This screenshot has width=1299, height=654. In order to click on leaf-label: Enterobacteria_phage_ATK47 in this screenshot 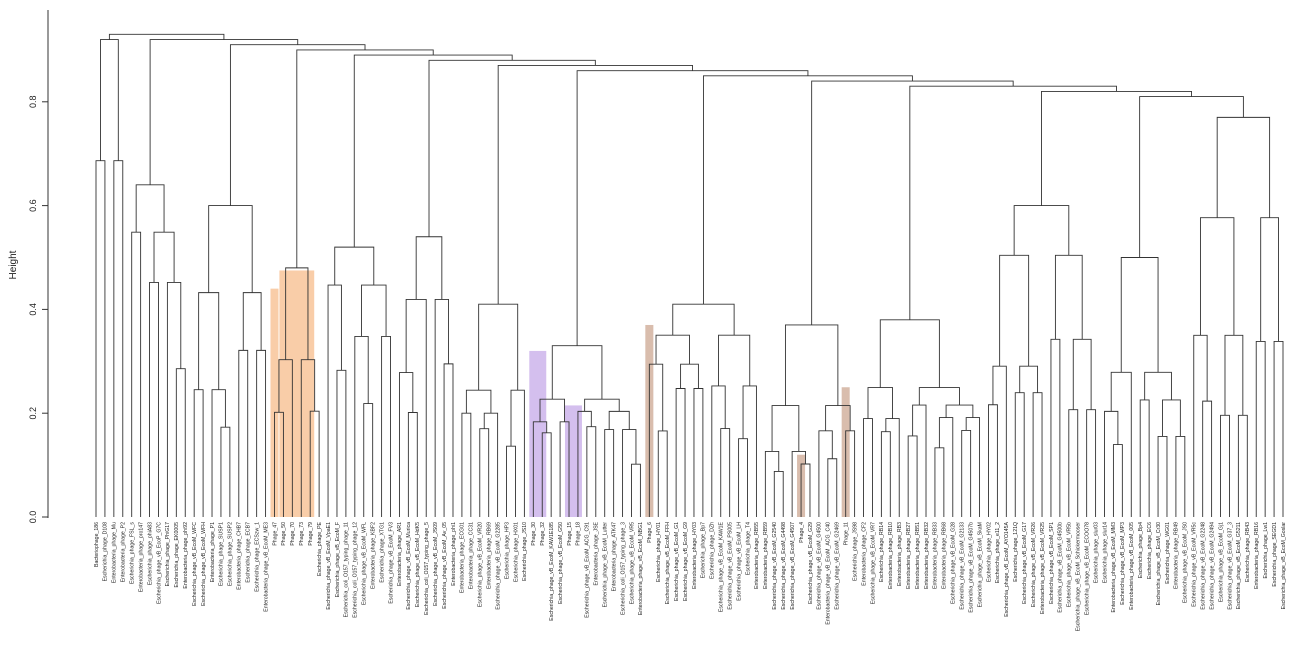, I will do `click(614, 557)`.